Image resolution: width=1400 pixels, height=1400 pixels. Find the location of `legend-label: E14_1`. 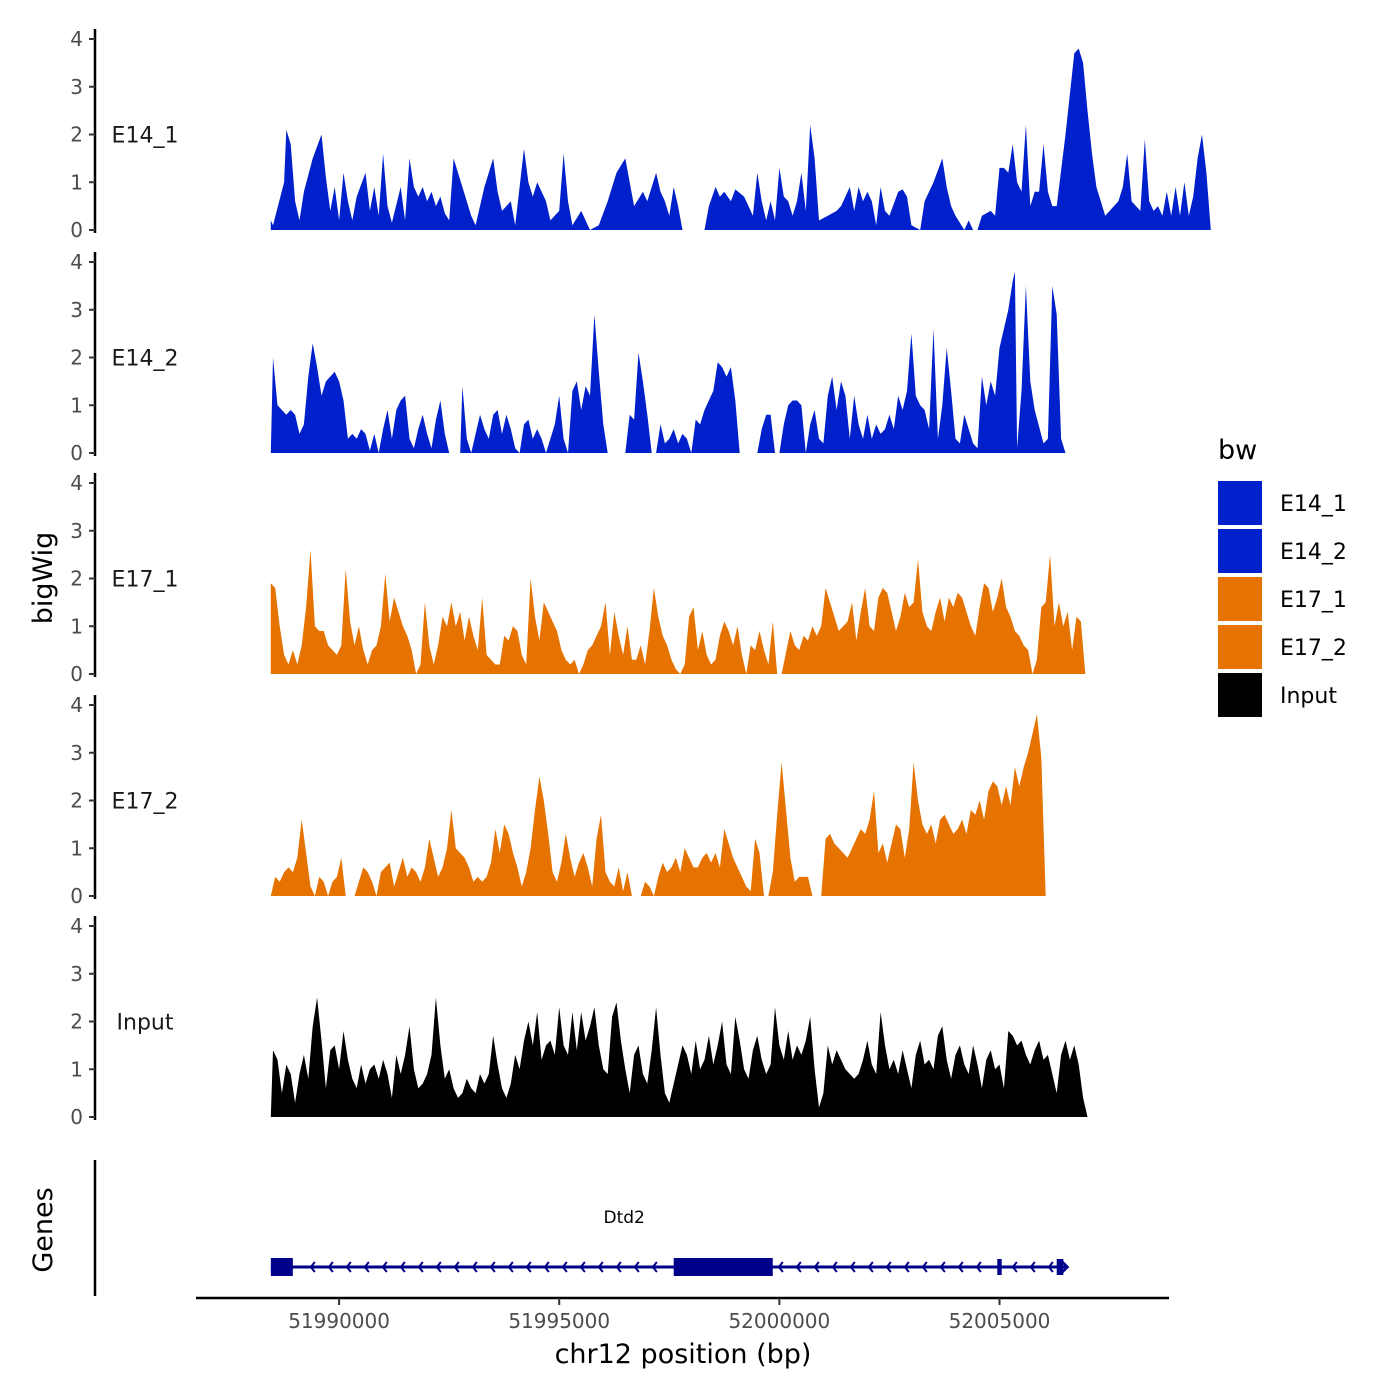

legend-label: E14_1 is located at coordinates (1313, 504).